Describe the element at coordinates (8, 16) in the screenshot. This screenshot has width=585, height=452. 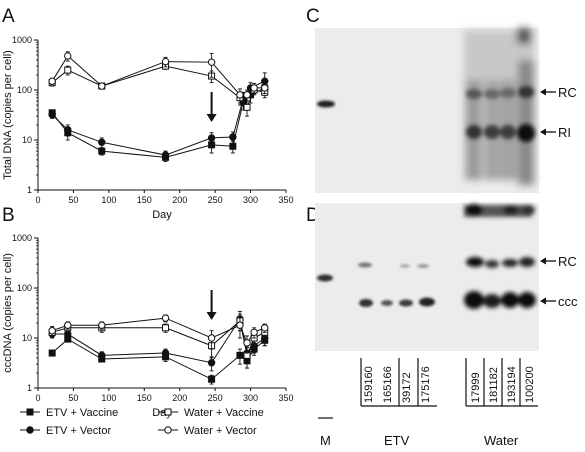
I see `panel-letter-a: A` at that location.